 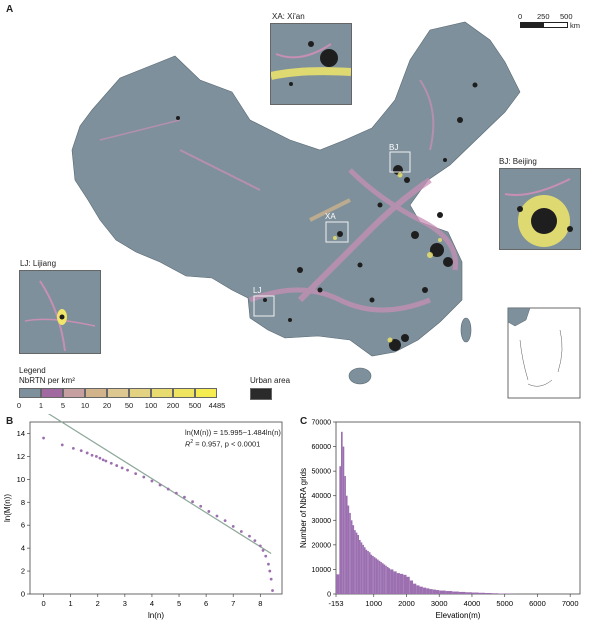 I want to click on y-tick-label: 70000, so click(x=322, y=423).